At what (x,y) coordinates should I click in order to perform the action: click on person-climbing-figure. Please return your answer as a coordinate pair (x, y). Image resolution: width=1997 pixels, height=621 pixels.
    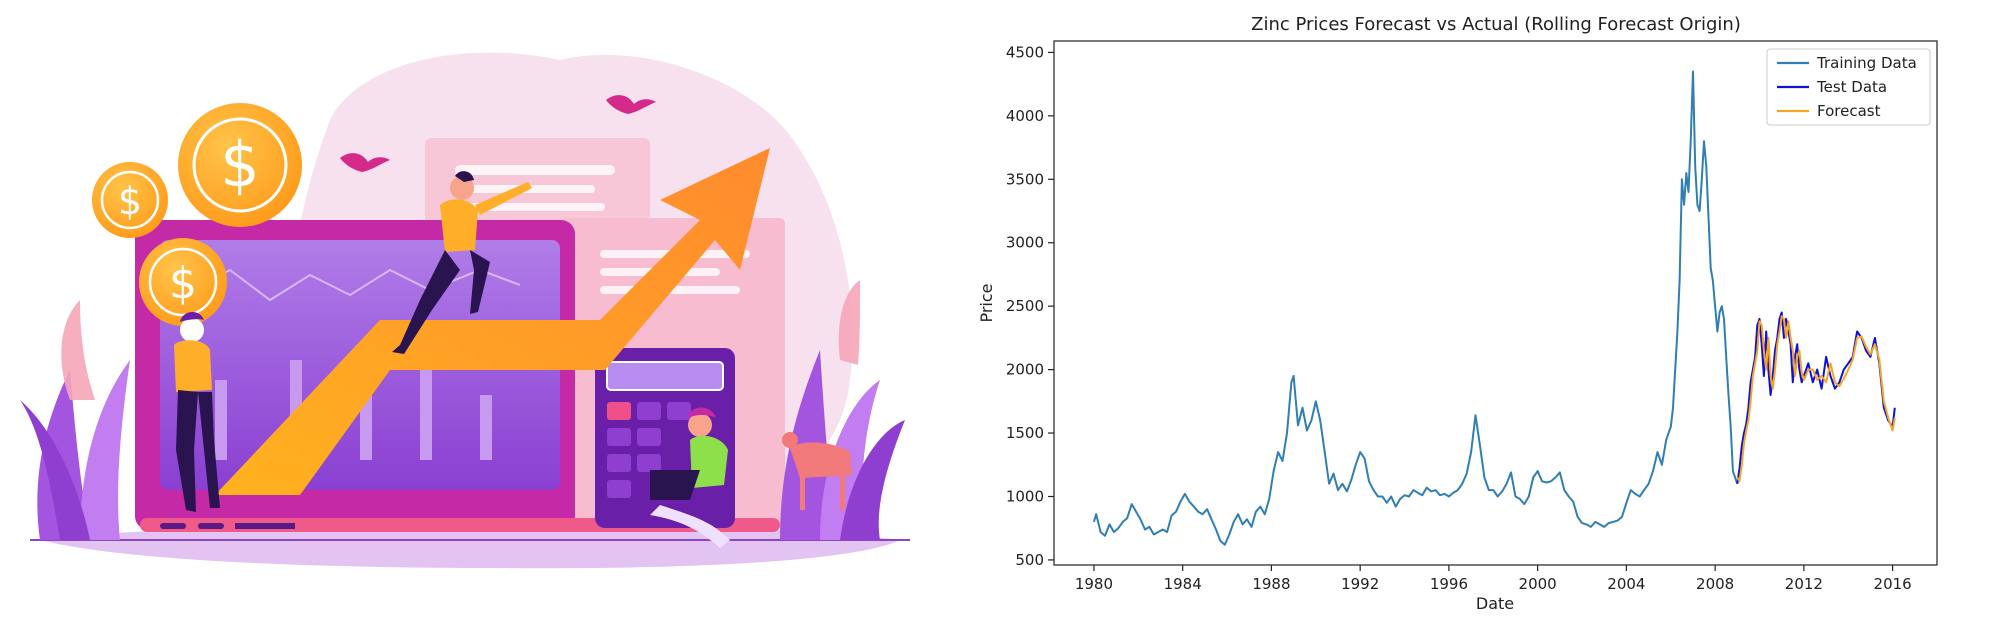
    Looking at the image, I should click on (462, 262).